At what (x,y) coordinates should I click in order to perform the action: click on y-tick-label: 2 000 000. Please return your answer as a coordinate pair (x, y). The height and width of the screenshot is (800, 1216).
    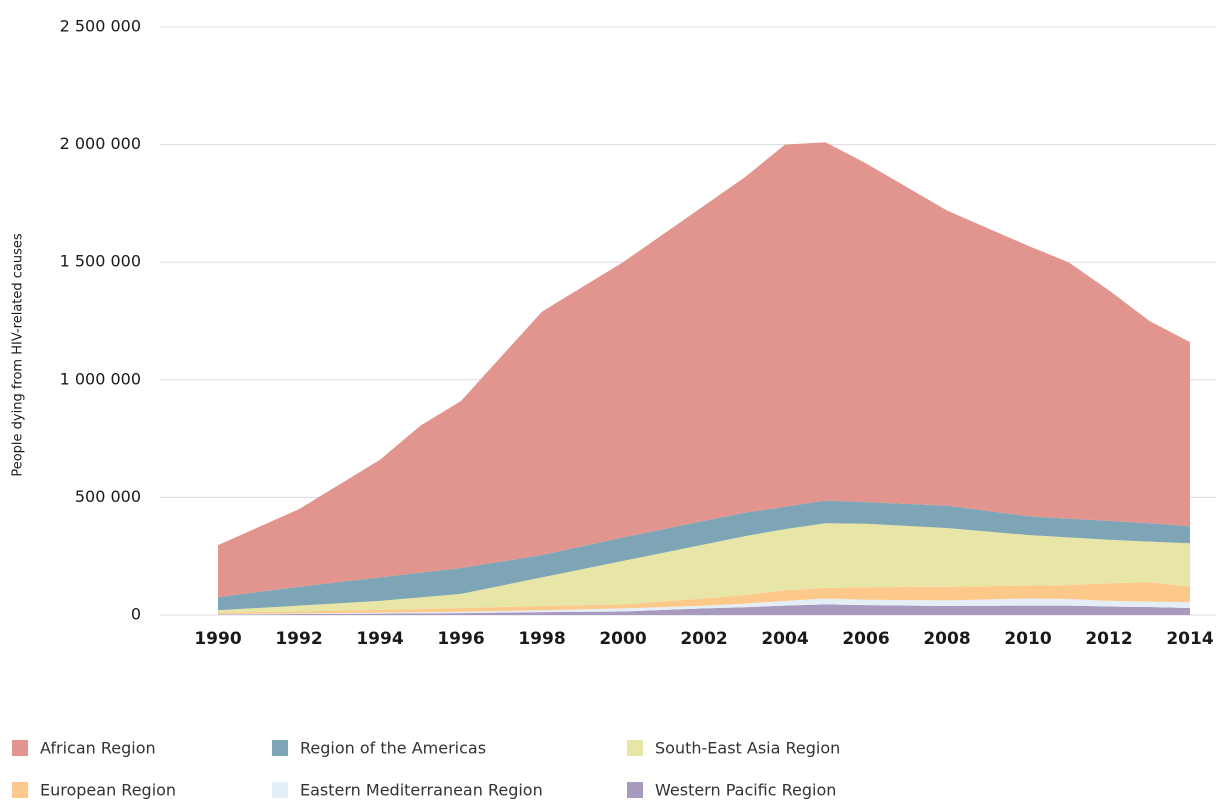
    Looking at the image, I should click on (100, 143).